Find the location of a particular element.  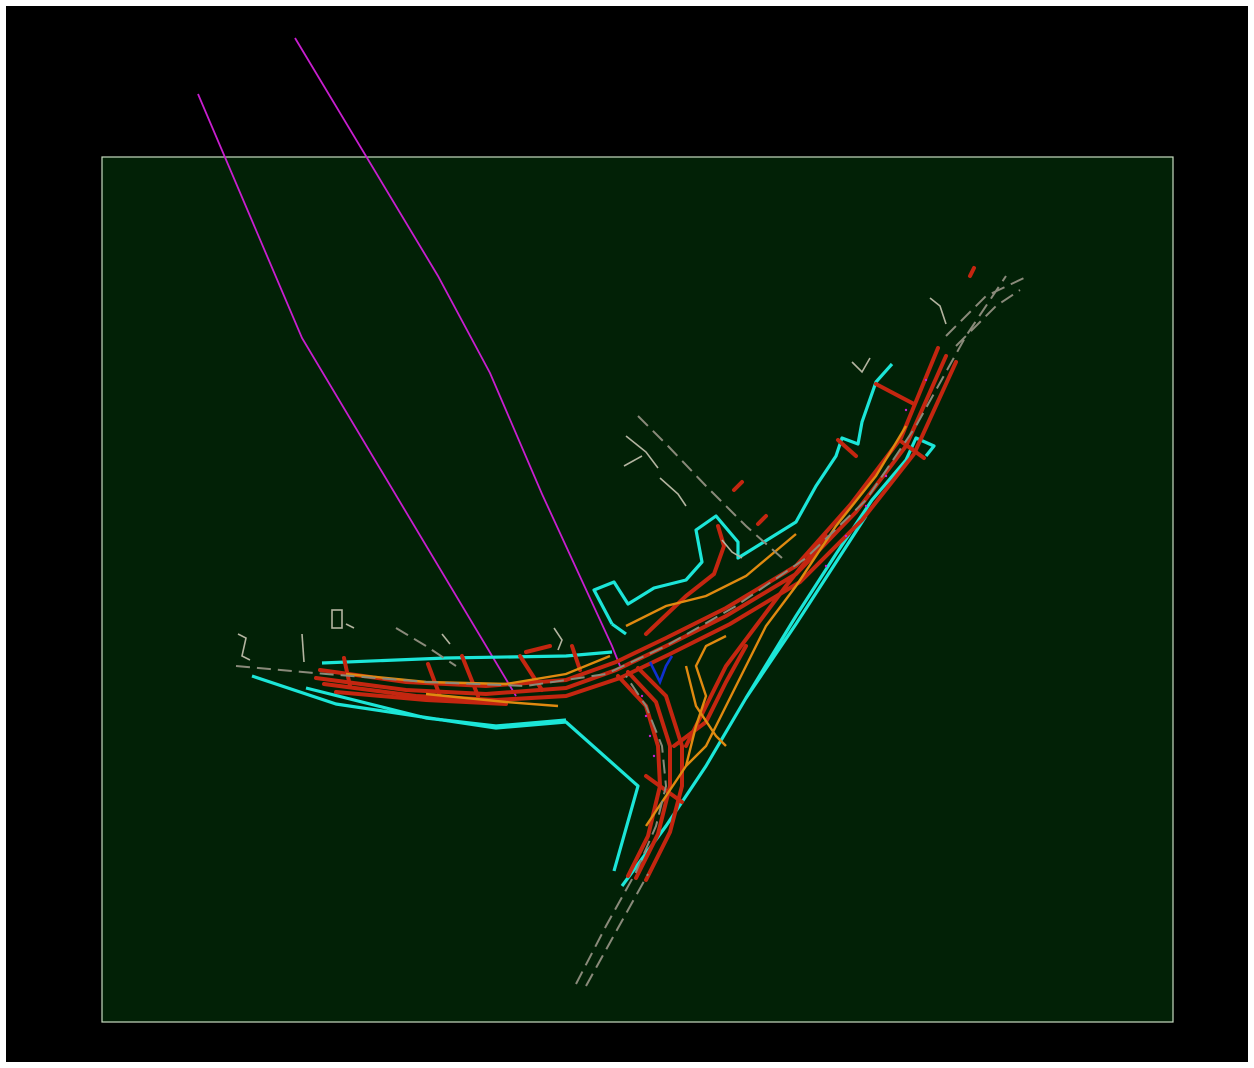

east-connector is located at coordinates (756, 641).